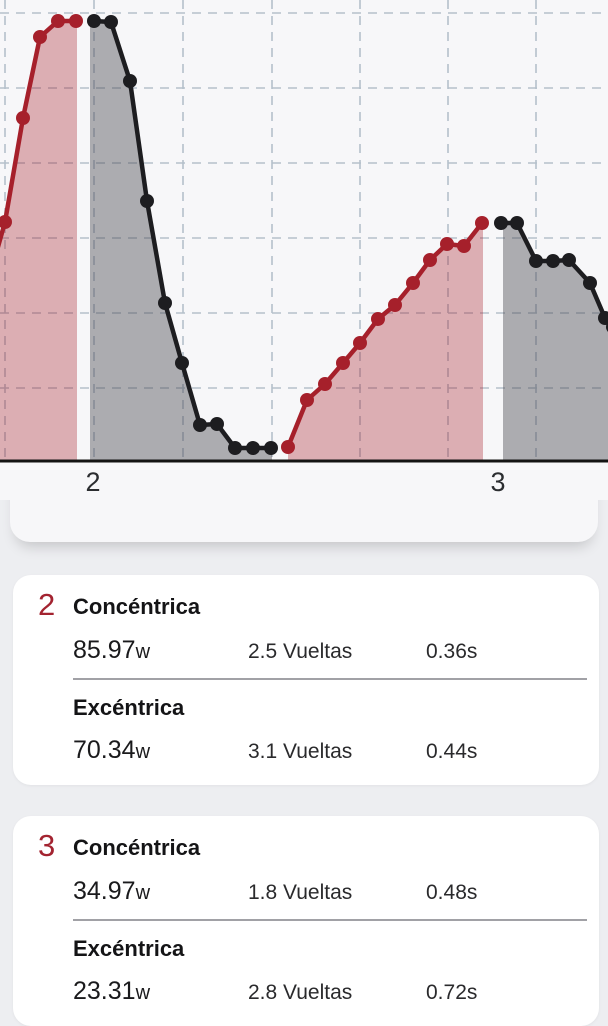 Image resolution: width=608 pixels, height=1026 pixels. What do you see at coordinates (385, 342) in the screenshot?
I see `rep3-concentric-area` at bounding box center [385, 342].